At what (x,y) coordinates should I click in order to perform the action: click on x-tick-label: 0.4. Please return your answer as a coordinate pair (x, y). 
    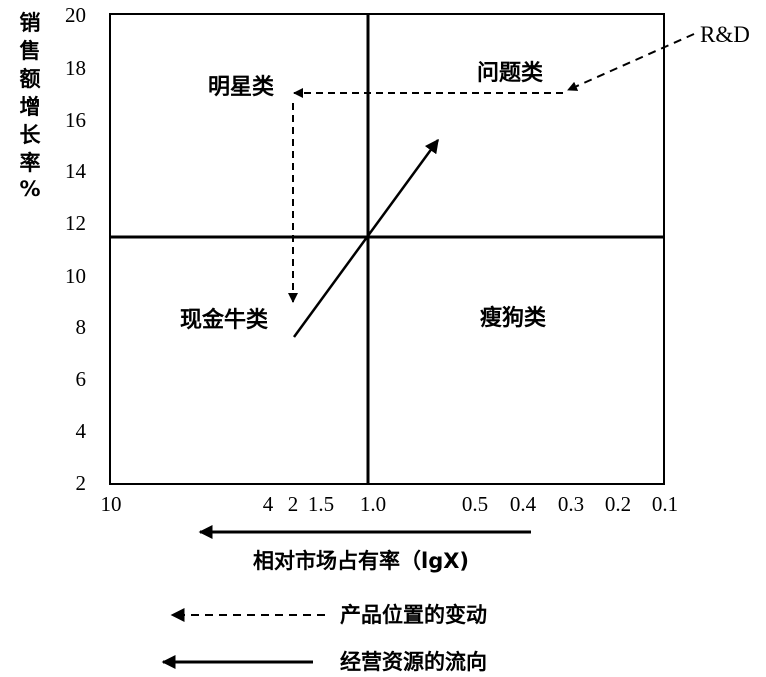
    Looking at the image, I should click on (523, 504).